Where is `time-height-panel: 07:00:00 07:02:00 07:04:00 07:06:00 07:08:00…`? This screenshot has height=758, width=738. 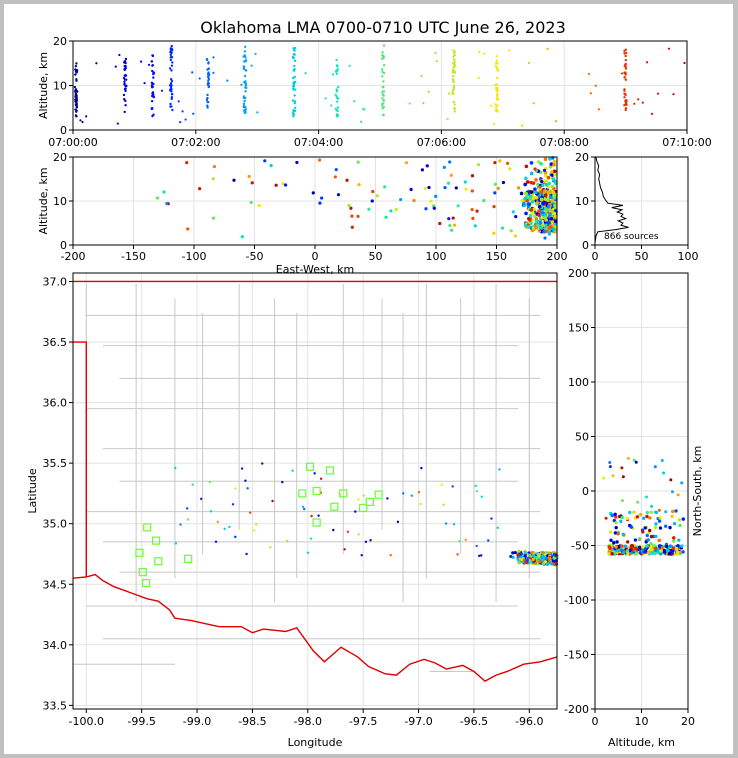 time-height-panel: 07:00:00 07:02:00 07:04:00 07:06:00 07:08:00… is located at coordinates (374, 92).